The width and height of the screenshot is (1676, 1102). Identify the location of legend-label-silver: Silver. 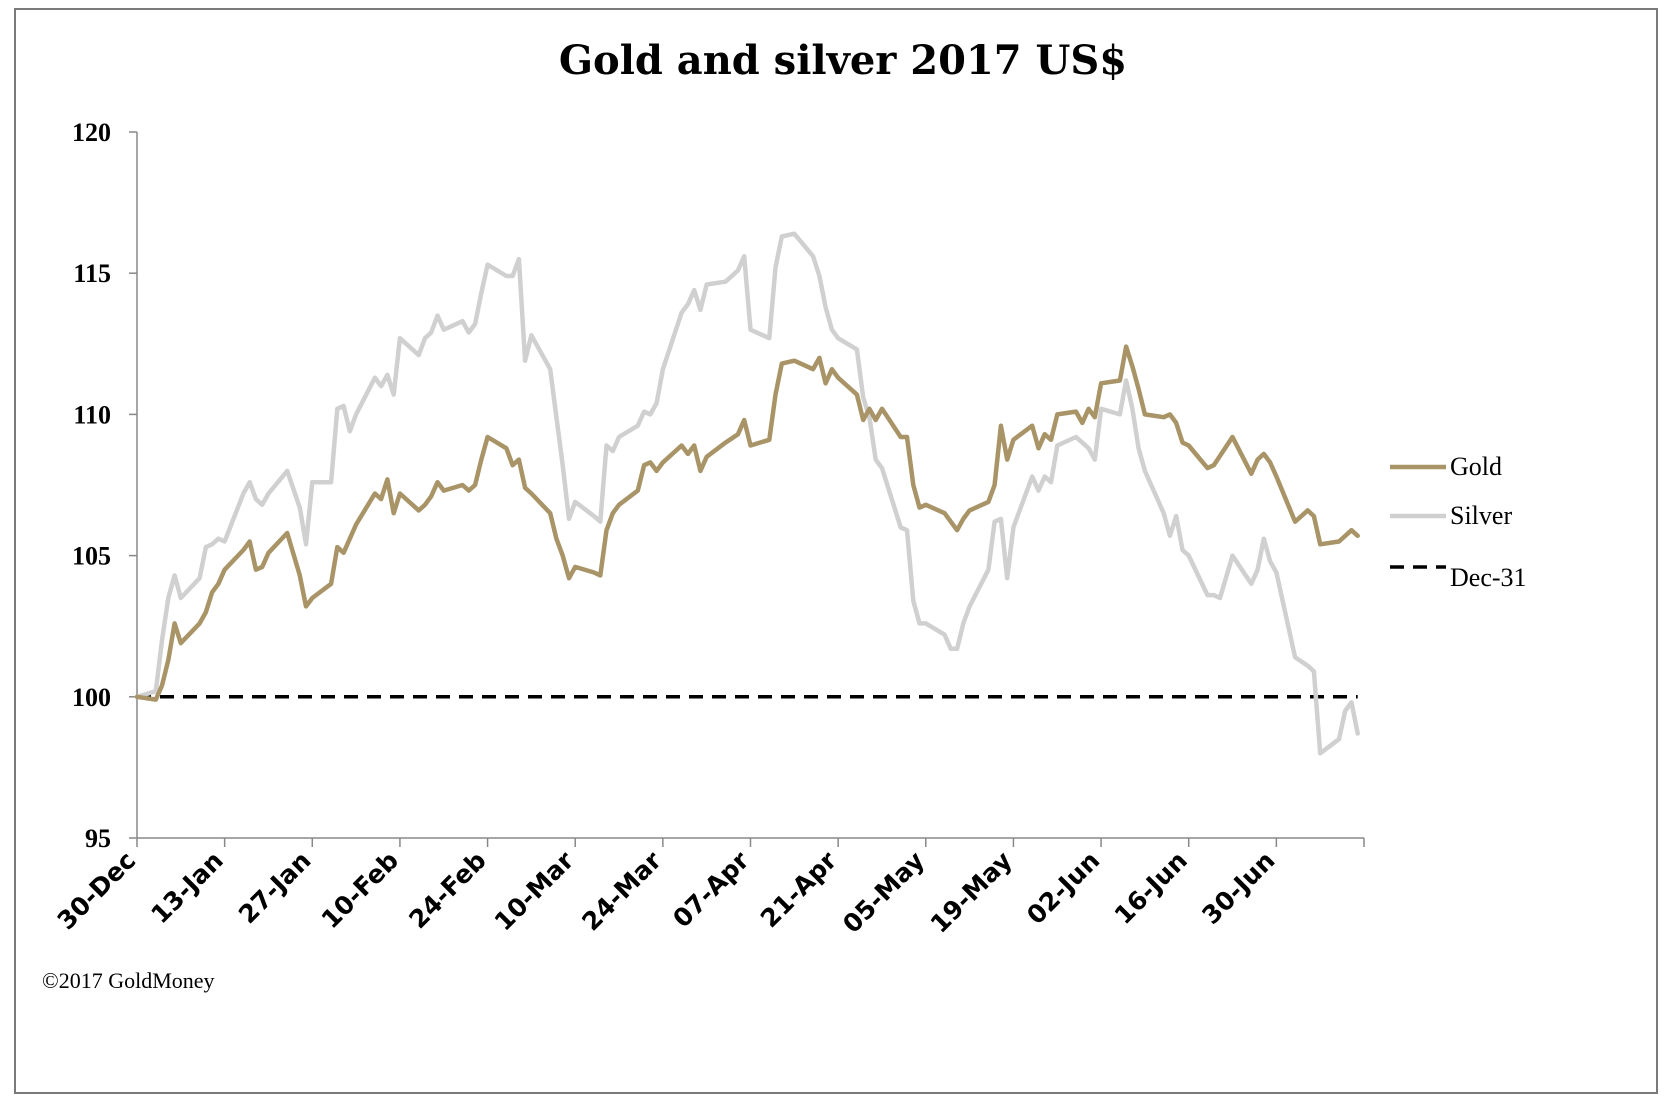
(1481, 515).